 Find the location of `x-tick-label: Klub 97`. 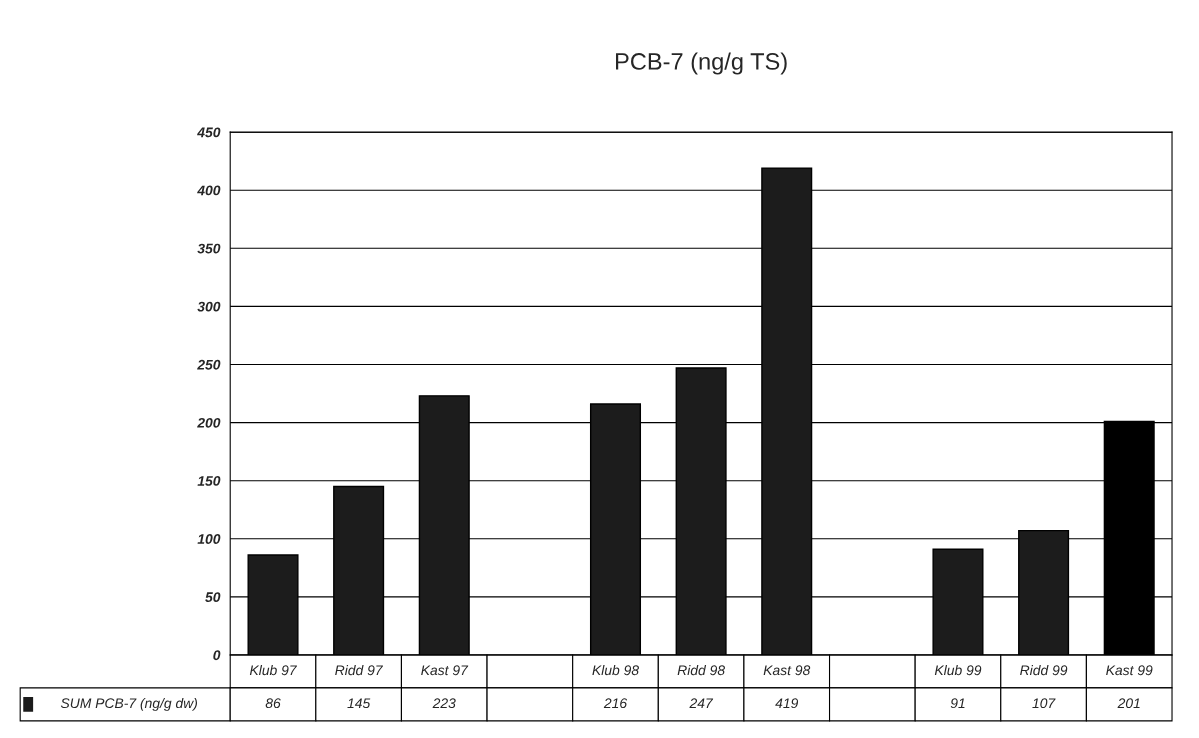

x-tick-label: Klub 97 is located at coordinates (273, 670).